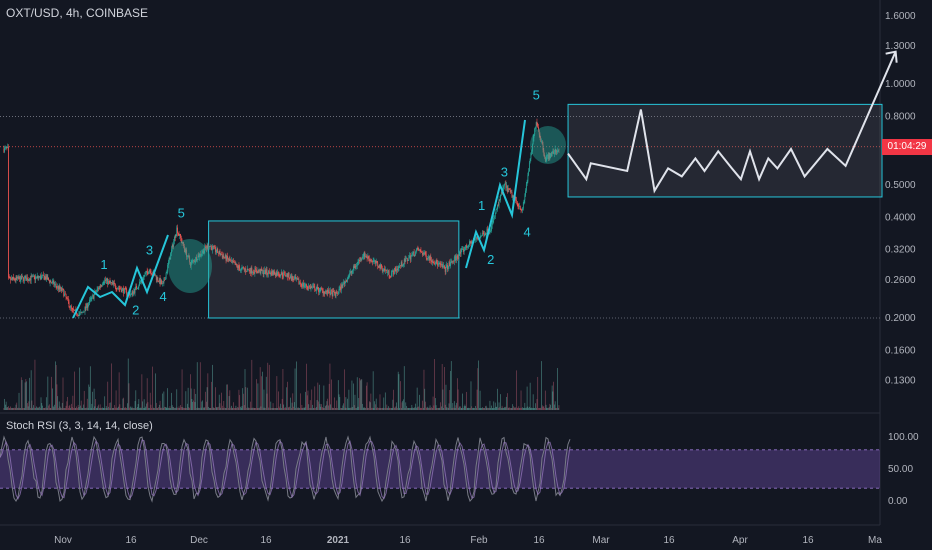 The image size is (932, 550). What do you see at coordinates (367, 209) in the screenshot?
I see `highlight-circles` at bounding box center [367, 209].